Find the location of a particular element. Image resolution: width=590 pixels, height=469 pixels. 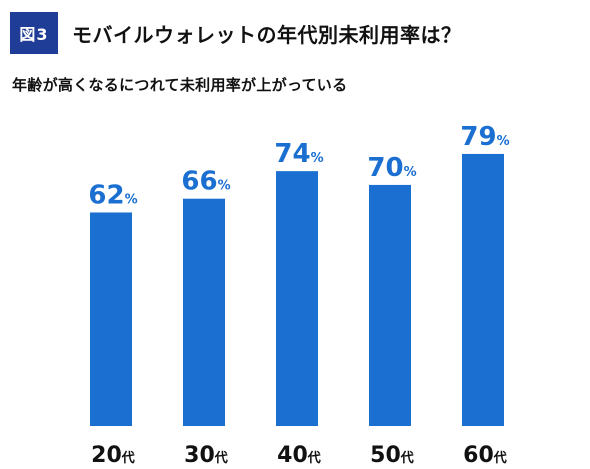

chart-header: 図3 モバイルウォレットの年代別未利用率は？ is located at coordinates (236, 33).